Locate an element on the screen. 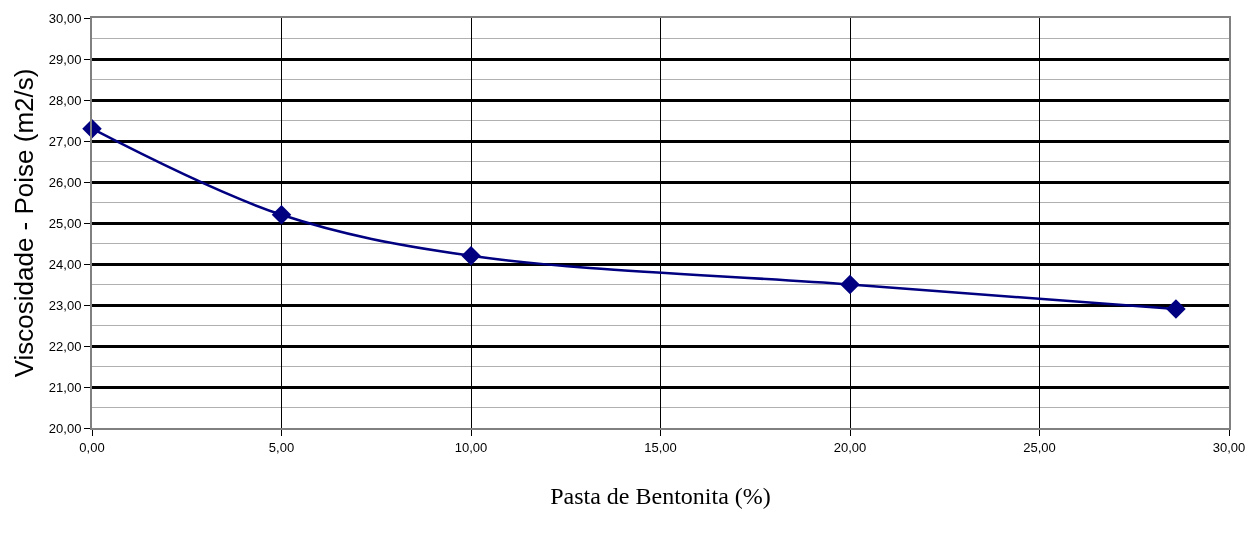 Image resolution: width=1251 pixels, height=536 pixels. x-tick-label: 30,00 is located at coordinates (1229, 447).